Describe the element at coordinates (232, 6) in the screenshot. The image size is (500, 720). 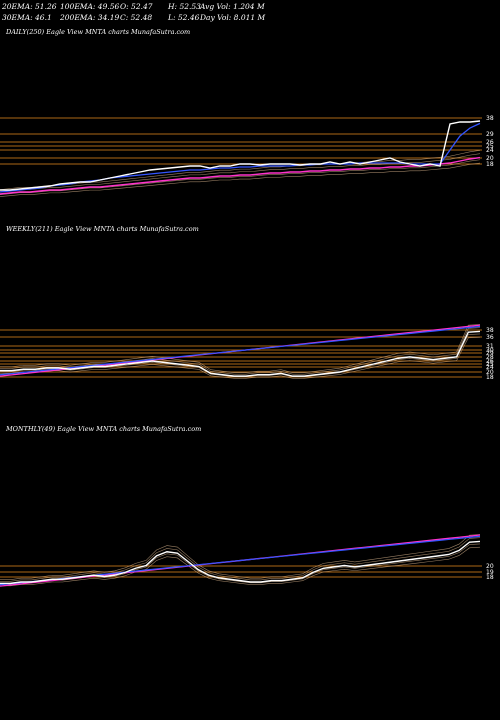
I see `avgvol-label: Avg Vol: 1.204 M` at that location.